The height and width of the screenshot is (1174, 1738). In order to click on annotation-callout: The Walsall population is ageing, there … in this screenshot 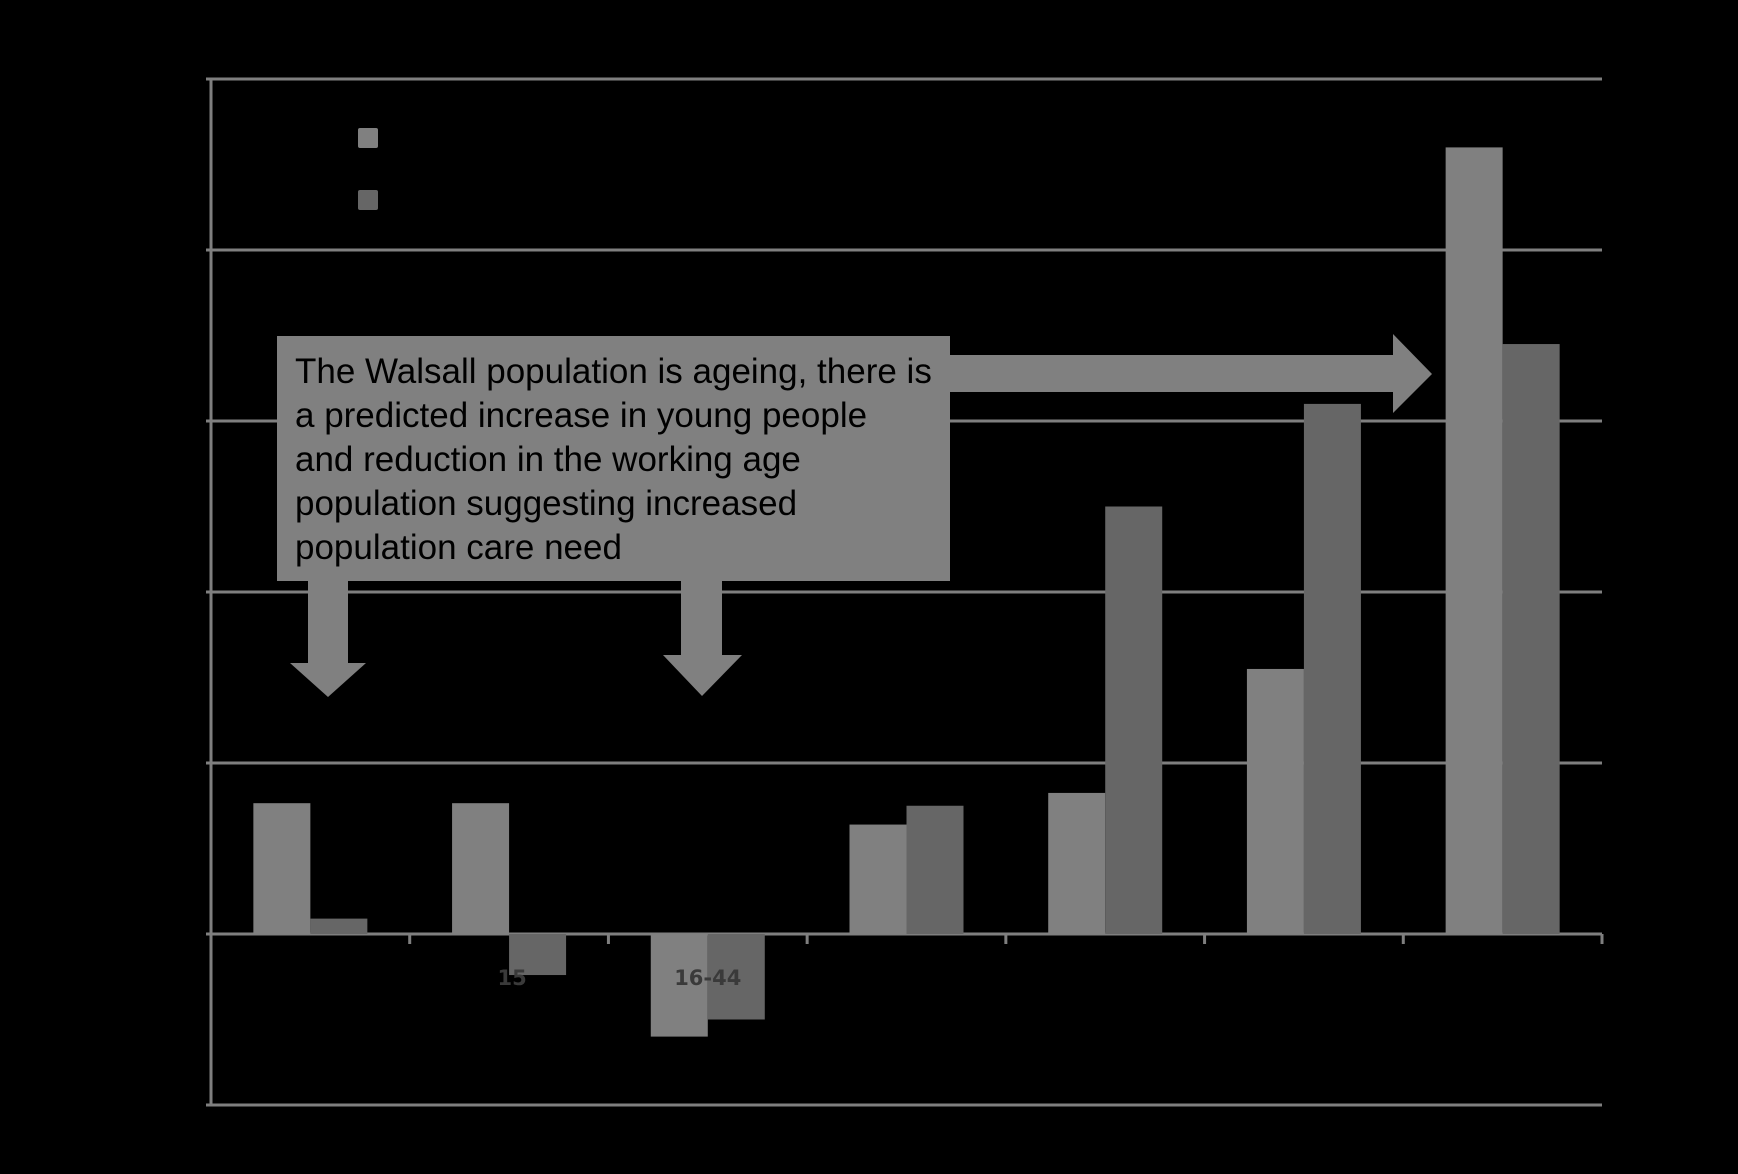, I will do `click(613, 458)`.